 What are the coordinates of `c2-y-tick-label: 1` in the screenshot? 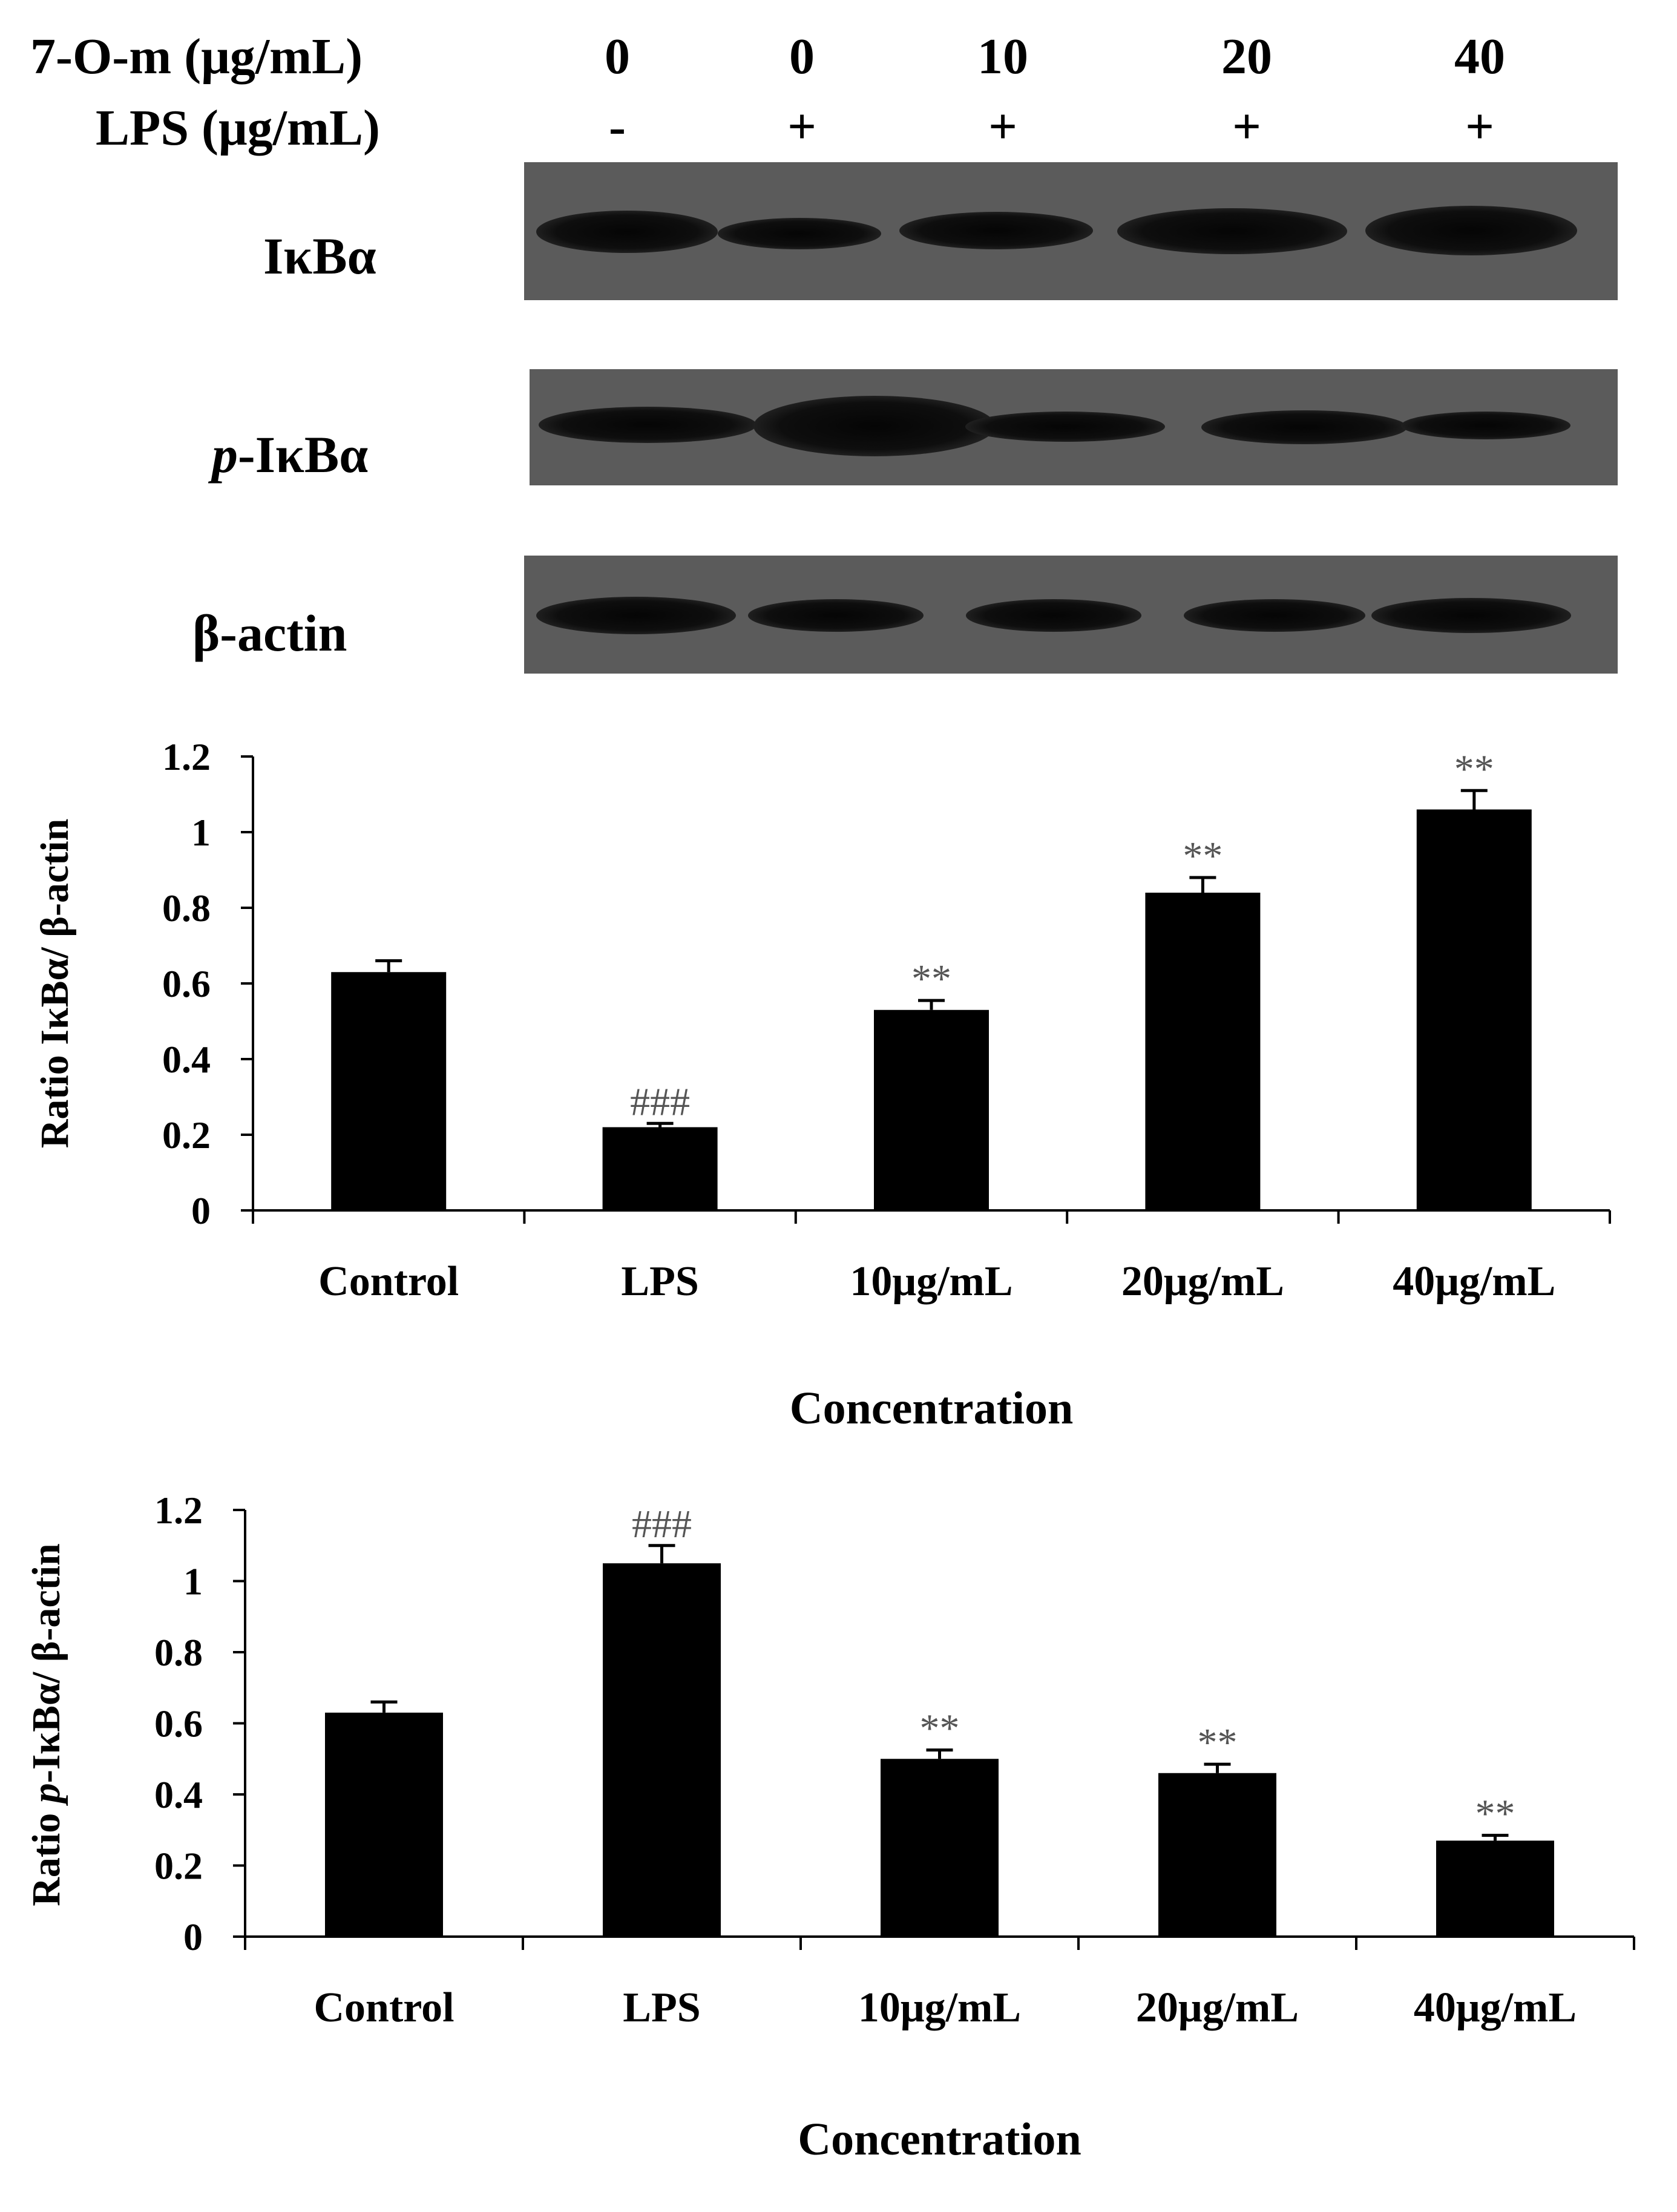 It's located at (193, 1581).